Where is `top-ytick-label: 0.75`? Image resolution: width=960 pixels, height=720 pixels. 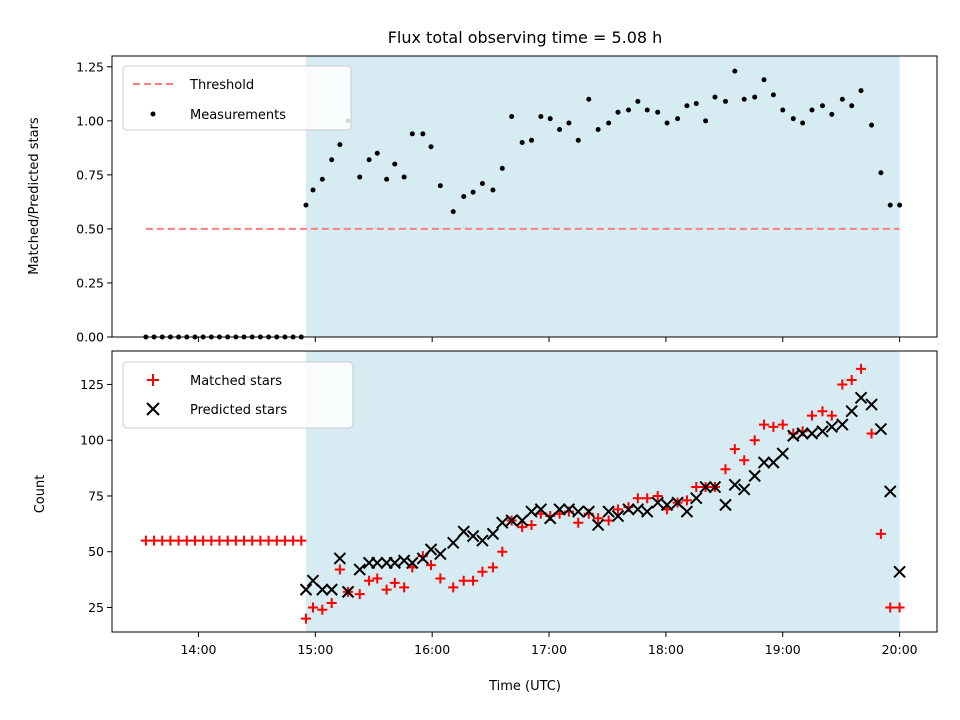
top-ytick-label: 0.75 is located at coordinates (90, 174).